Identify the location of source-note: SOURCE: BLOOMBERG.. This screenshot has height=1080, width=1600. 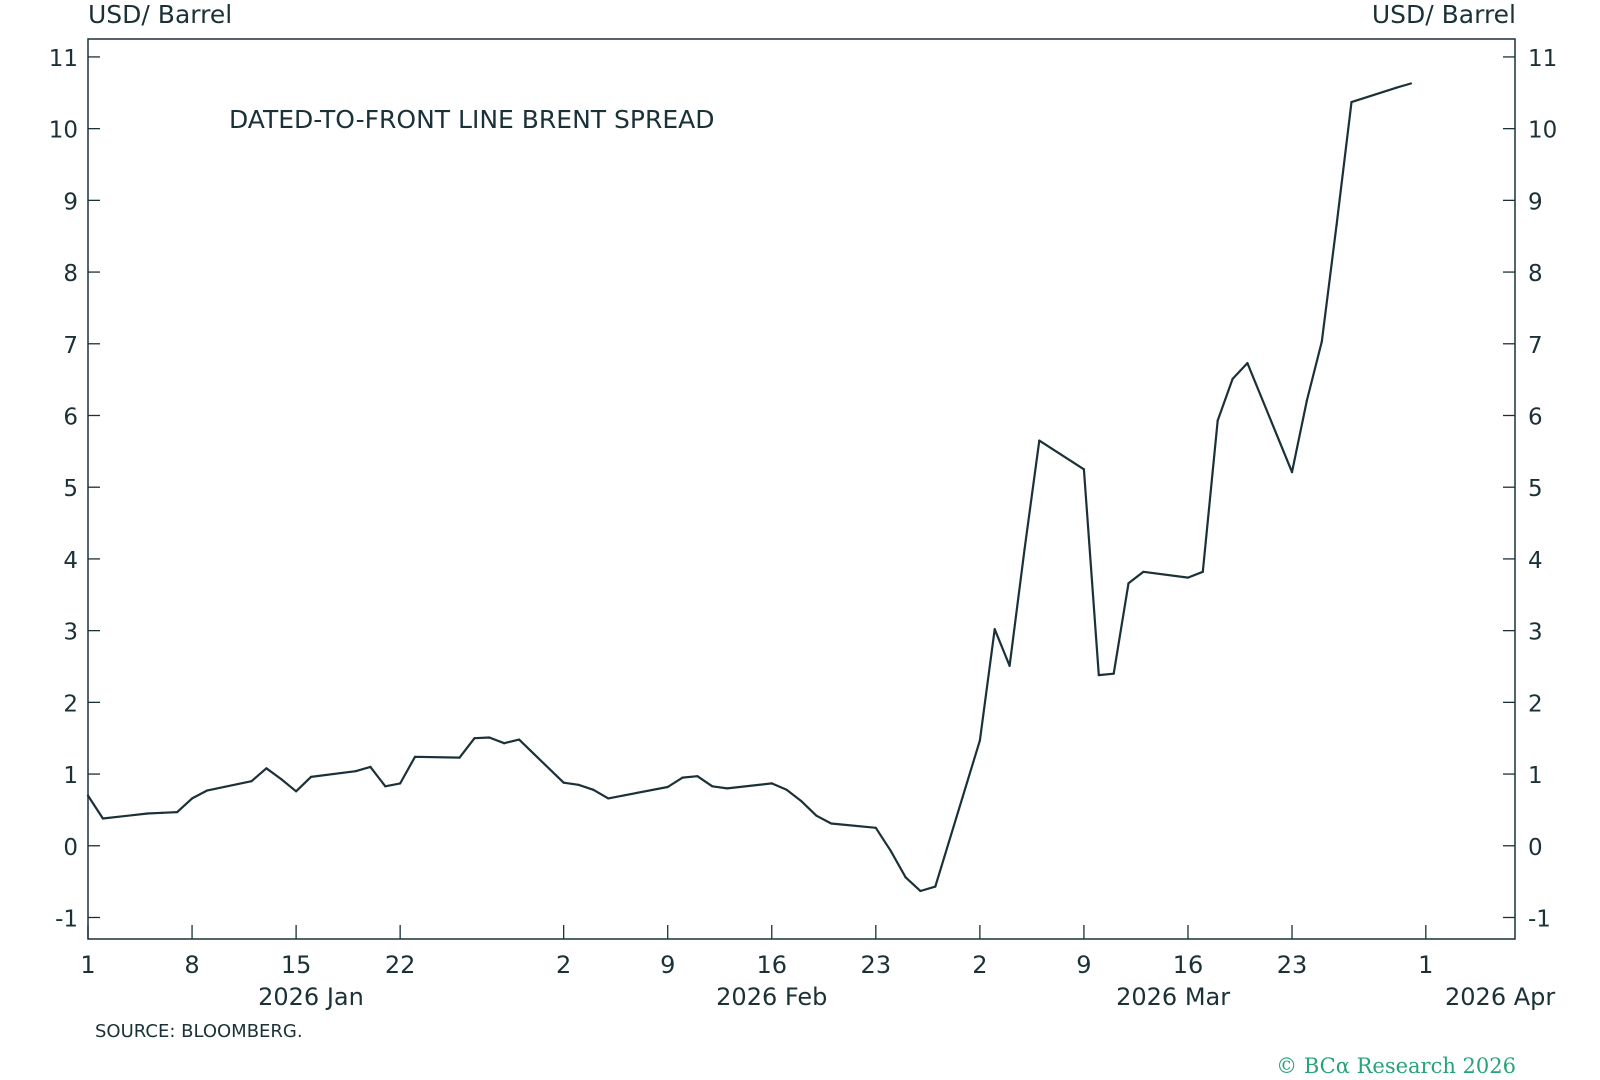
(199, 1031).